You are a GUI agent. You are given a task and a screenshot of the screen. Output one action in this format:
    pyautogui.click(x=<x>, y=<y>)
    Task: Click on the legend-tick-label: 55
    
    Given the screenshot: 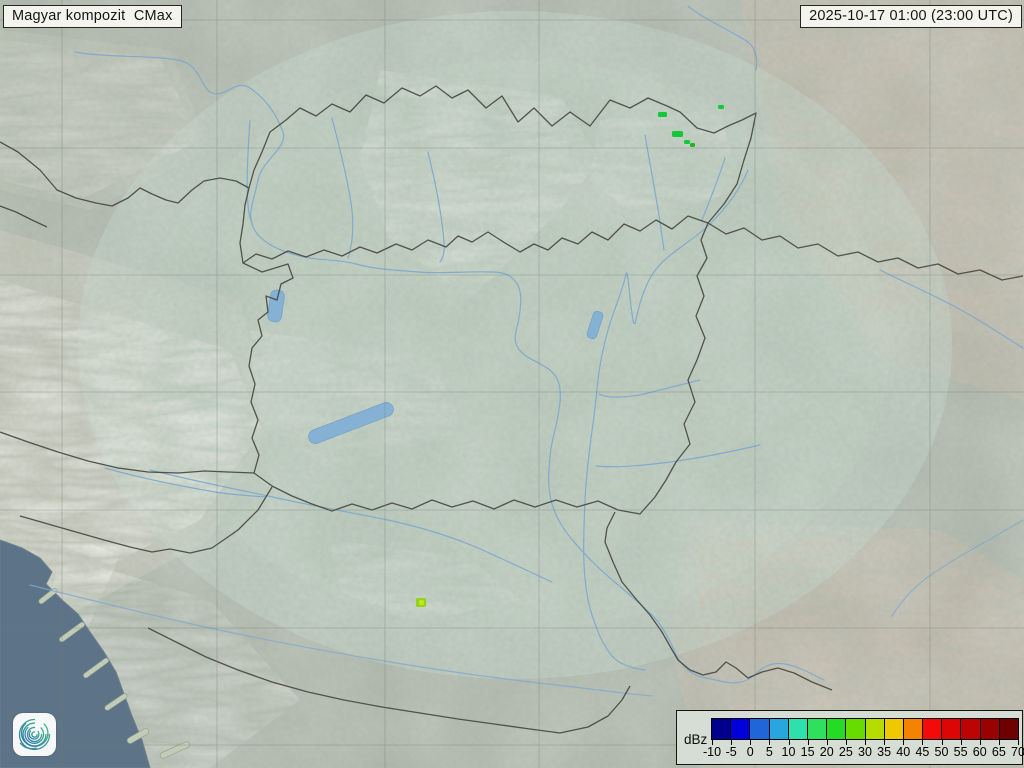 What is the action you would take?
    pyautogui.click(x=960, y=752)
    